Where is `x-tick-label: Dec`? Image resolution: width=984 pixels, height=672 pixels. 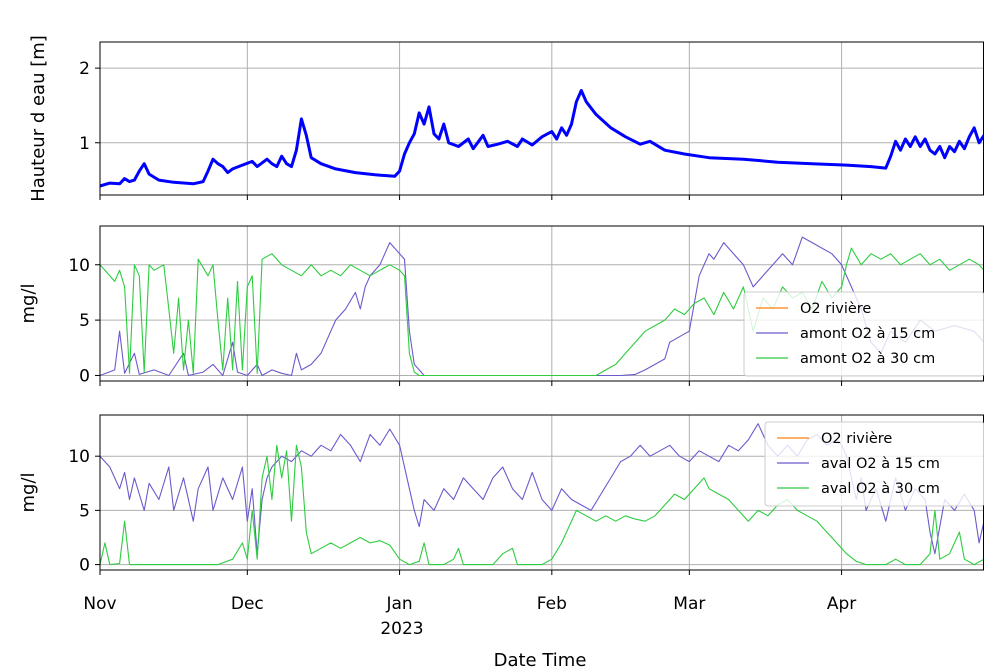 x-tick-label: Dec is located at coordinates (247, 604).